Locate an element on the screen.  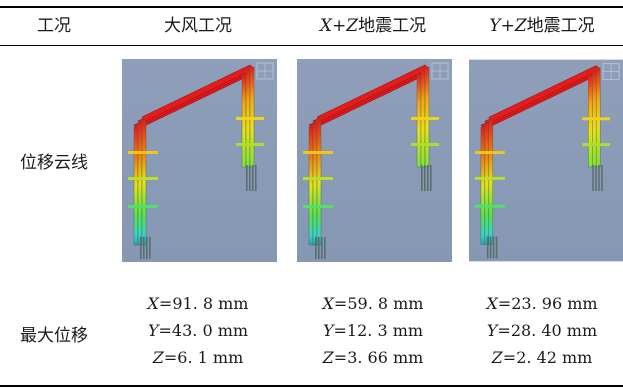
header-yz-seismic: Y+Z地震工况 is located at coordinates (542, 26).